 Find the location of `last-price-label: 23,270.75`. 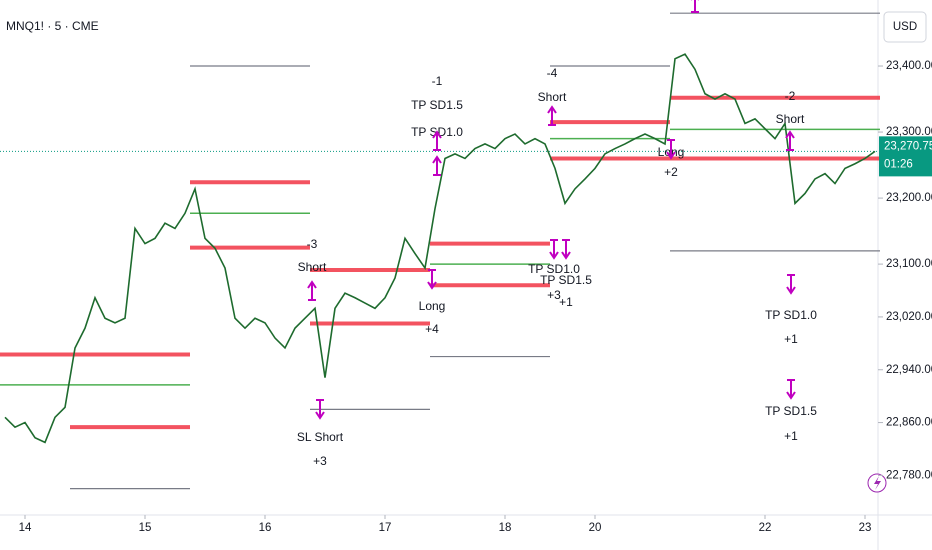

last-price-label: 23,270.75 is located at coordinates (908, 146).